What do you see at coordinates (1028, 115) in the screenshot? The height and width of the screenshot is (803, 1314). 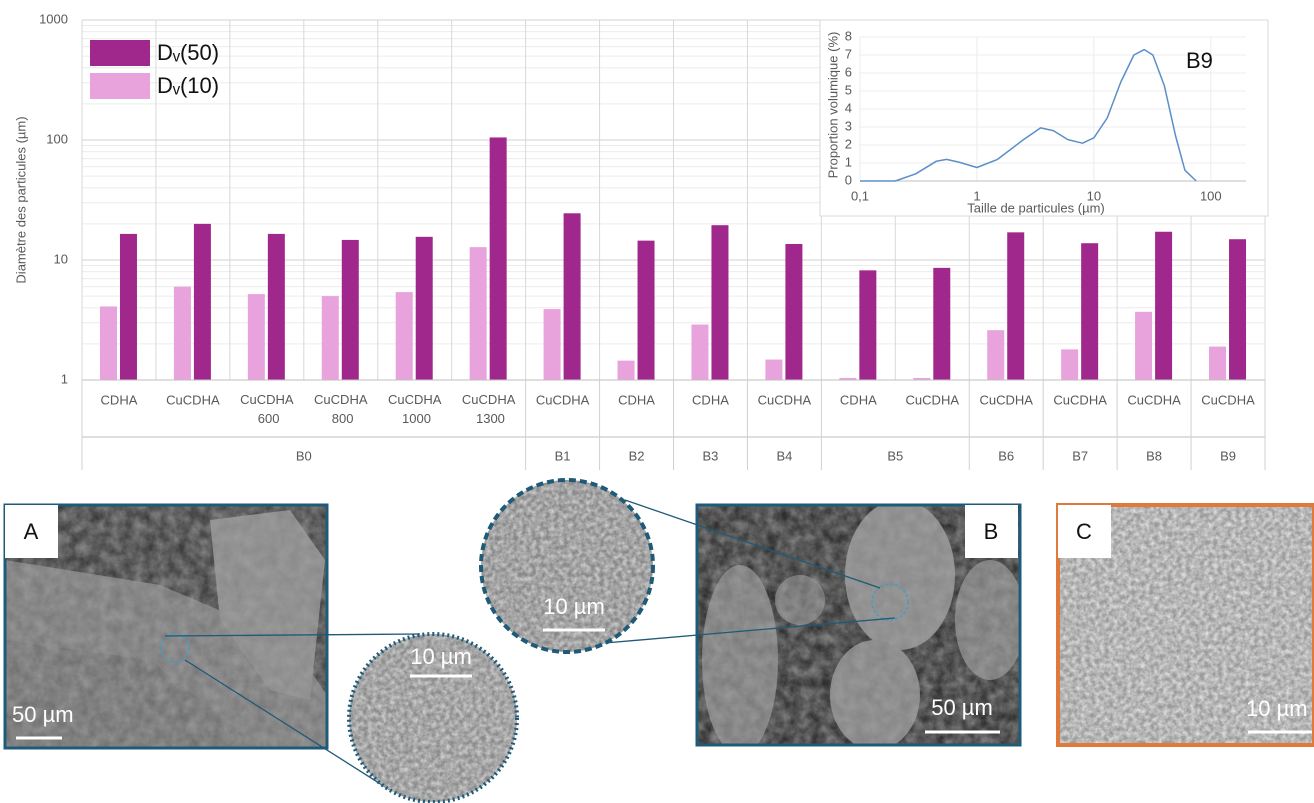 I see `line` at bounding box center [1028, 115].